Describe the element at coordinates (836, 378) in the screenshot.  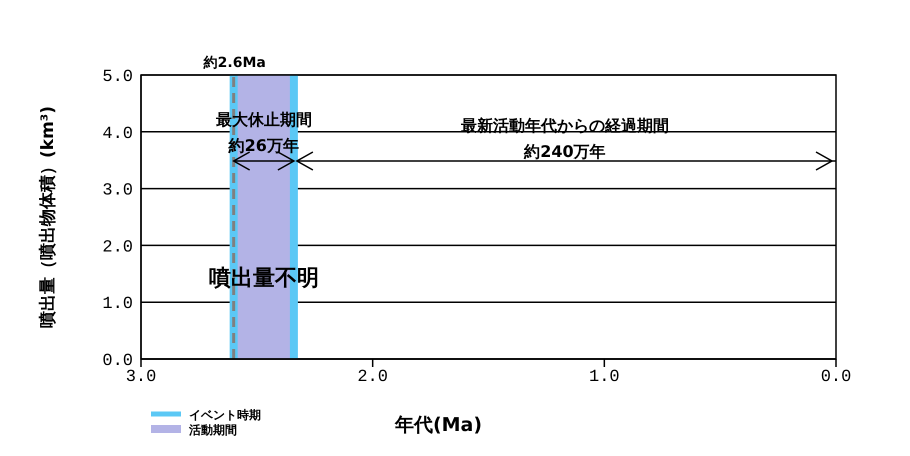
I see `x-tick-label: 0.0` at that location.